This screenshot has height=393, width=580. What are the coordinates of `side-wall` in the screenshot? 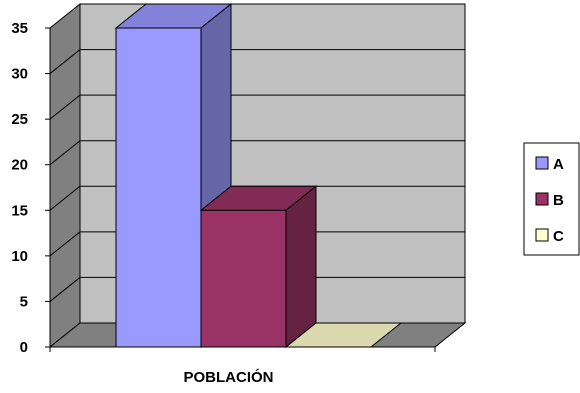 It's located at (65, 175).